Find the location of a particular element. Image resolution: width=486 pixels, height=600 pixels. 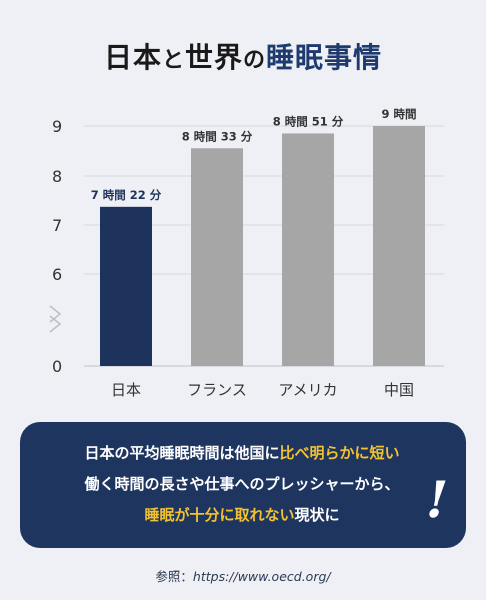

data-label-0: 7 時間 22 分 is located at coordinates (126, 195).